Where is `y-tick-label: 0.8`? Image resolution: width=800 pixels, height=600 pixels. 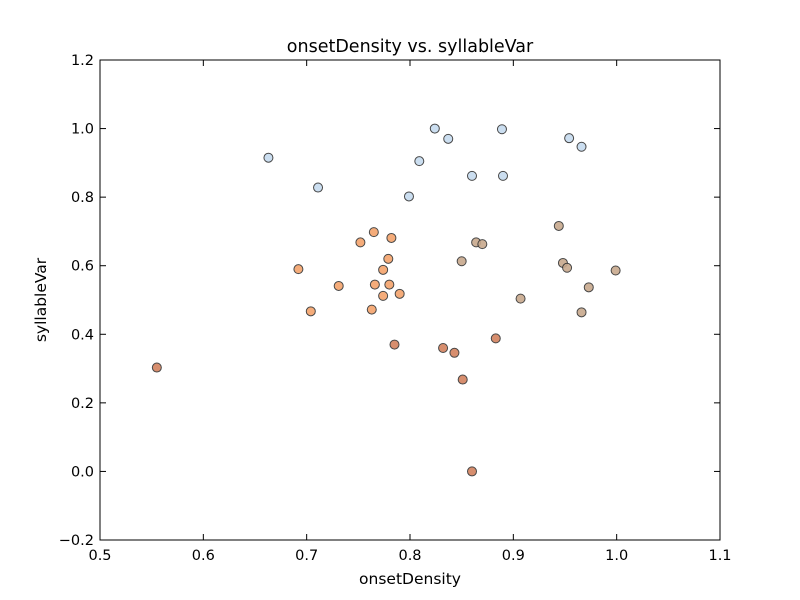 y-tick-label: 0.8 is located at coordinates (82, 198).